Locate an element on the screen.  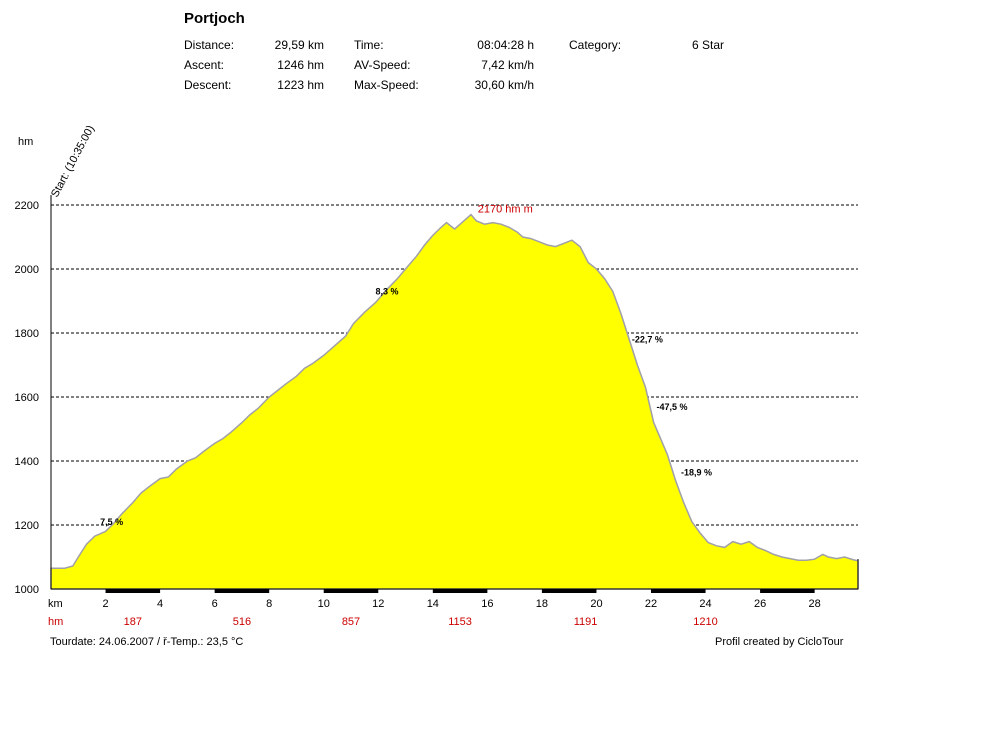
x-tick-label: 10 is located at coordinates (324, 604).